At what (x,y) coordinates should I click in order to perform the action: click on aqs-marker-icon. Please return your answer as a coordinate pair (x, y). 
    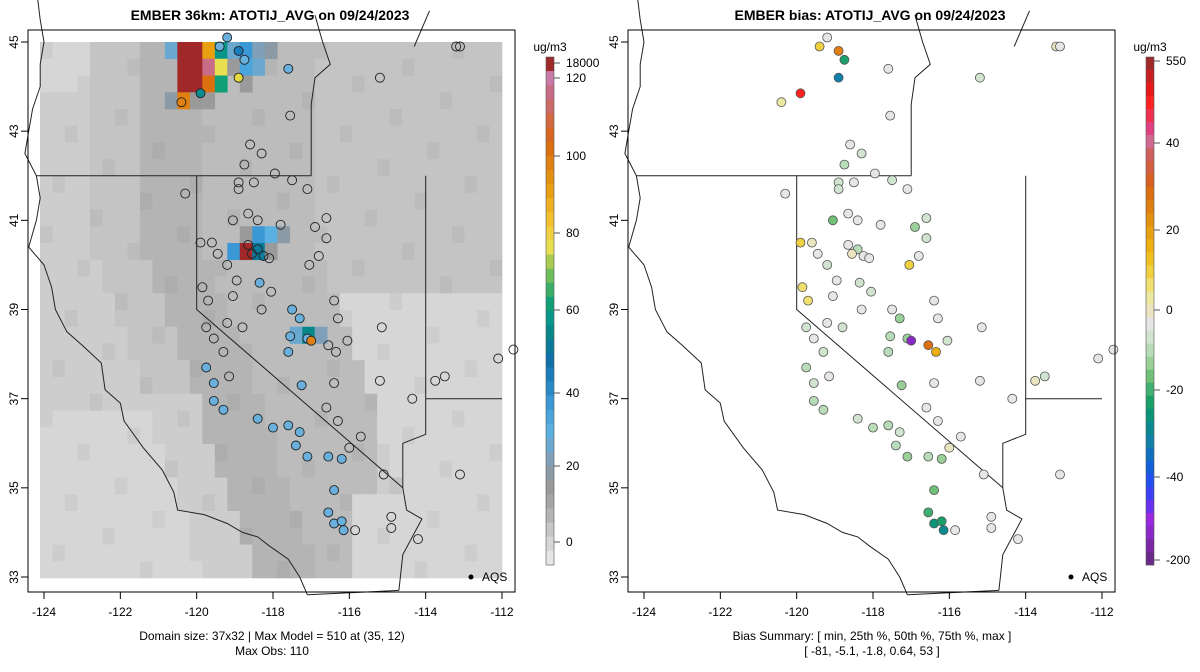
    Looking at the image, I should click on (471, 577).